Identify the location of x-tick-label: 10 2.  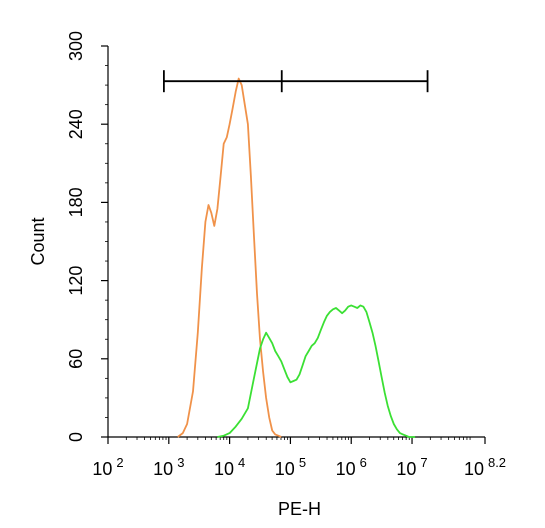
(107, 467).